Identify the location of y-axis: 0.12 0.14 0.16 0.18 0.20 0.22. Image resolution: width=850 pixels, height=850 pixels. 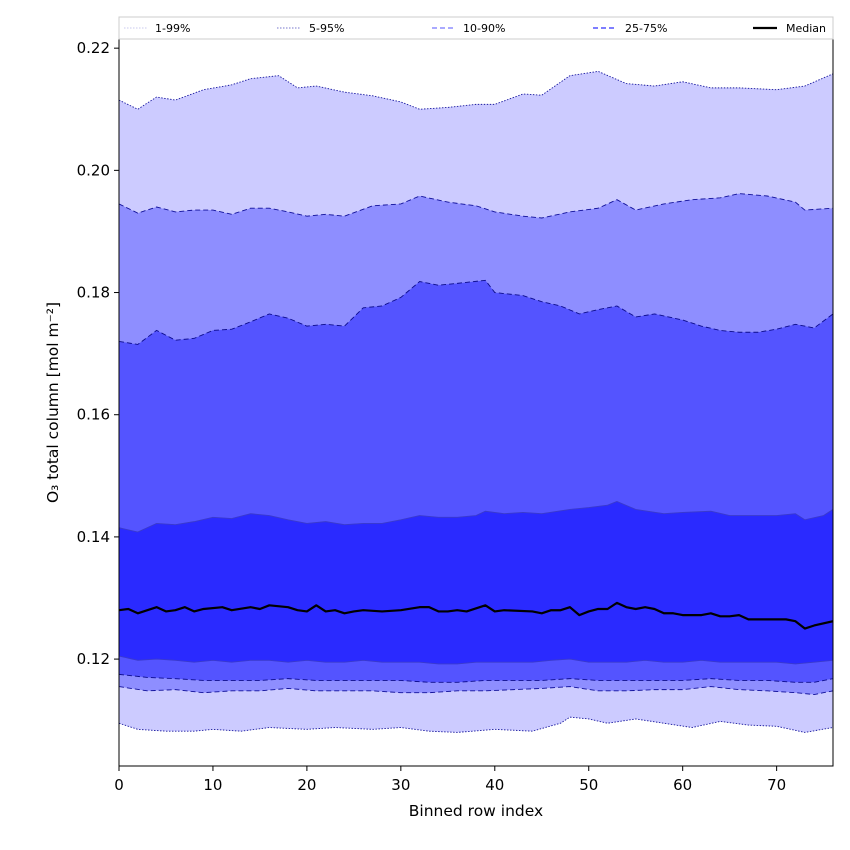
(98, 353).